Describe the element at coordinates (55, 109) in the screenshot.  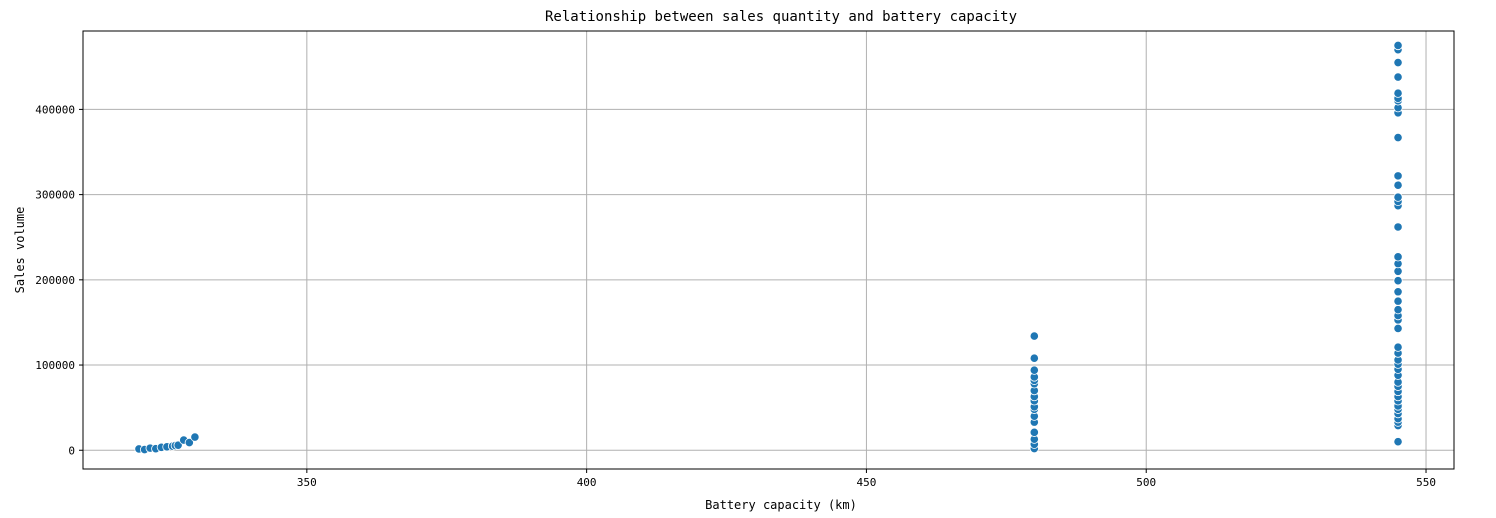
I see `y-tick-label: 400000` at that location.